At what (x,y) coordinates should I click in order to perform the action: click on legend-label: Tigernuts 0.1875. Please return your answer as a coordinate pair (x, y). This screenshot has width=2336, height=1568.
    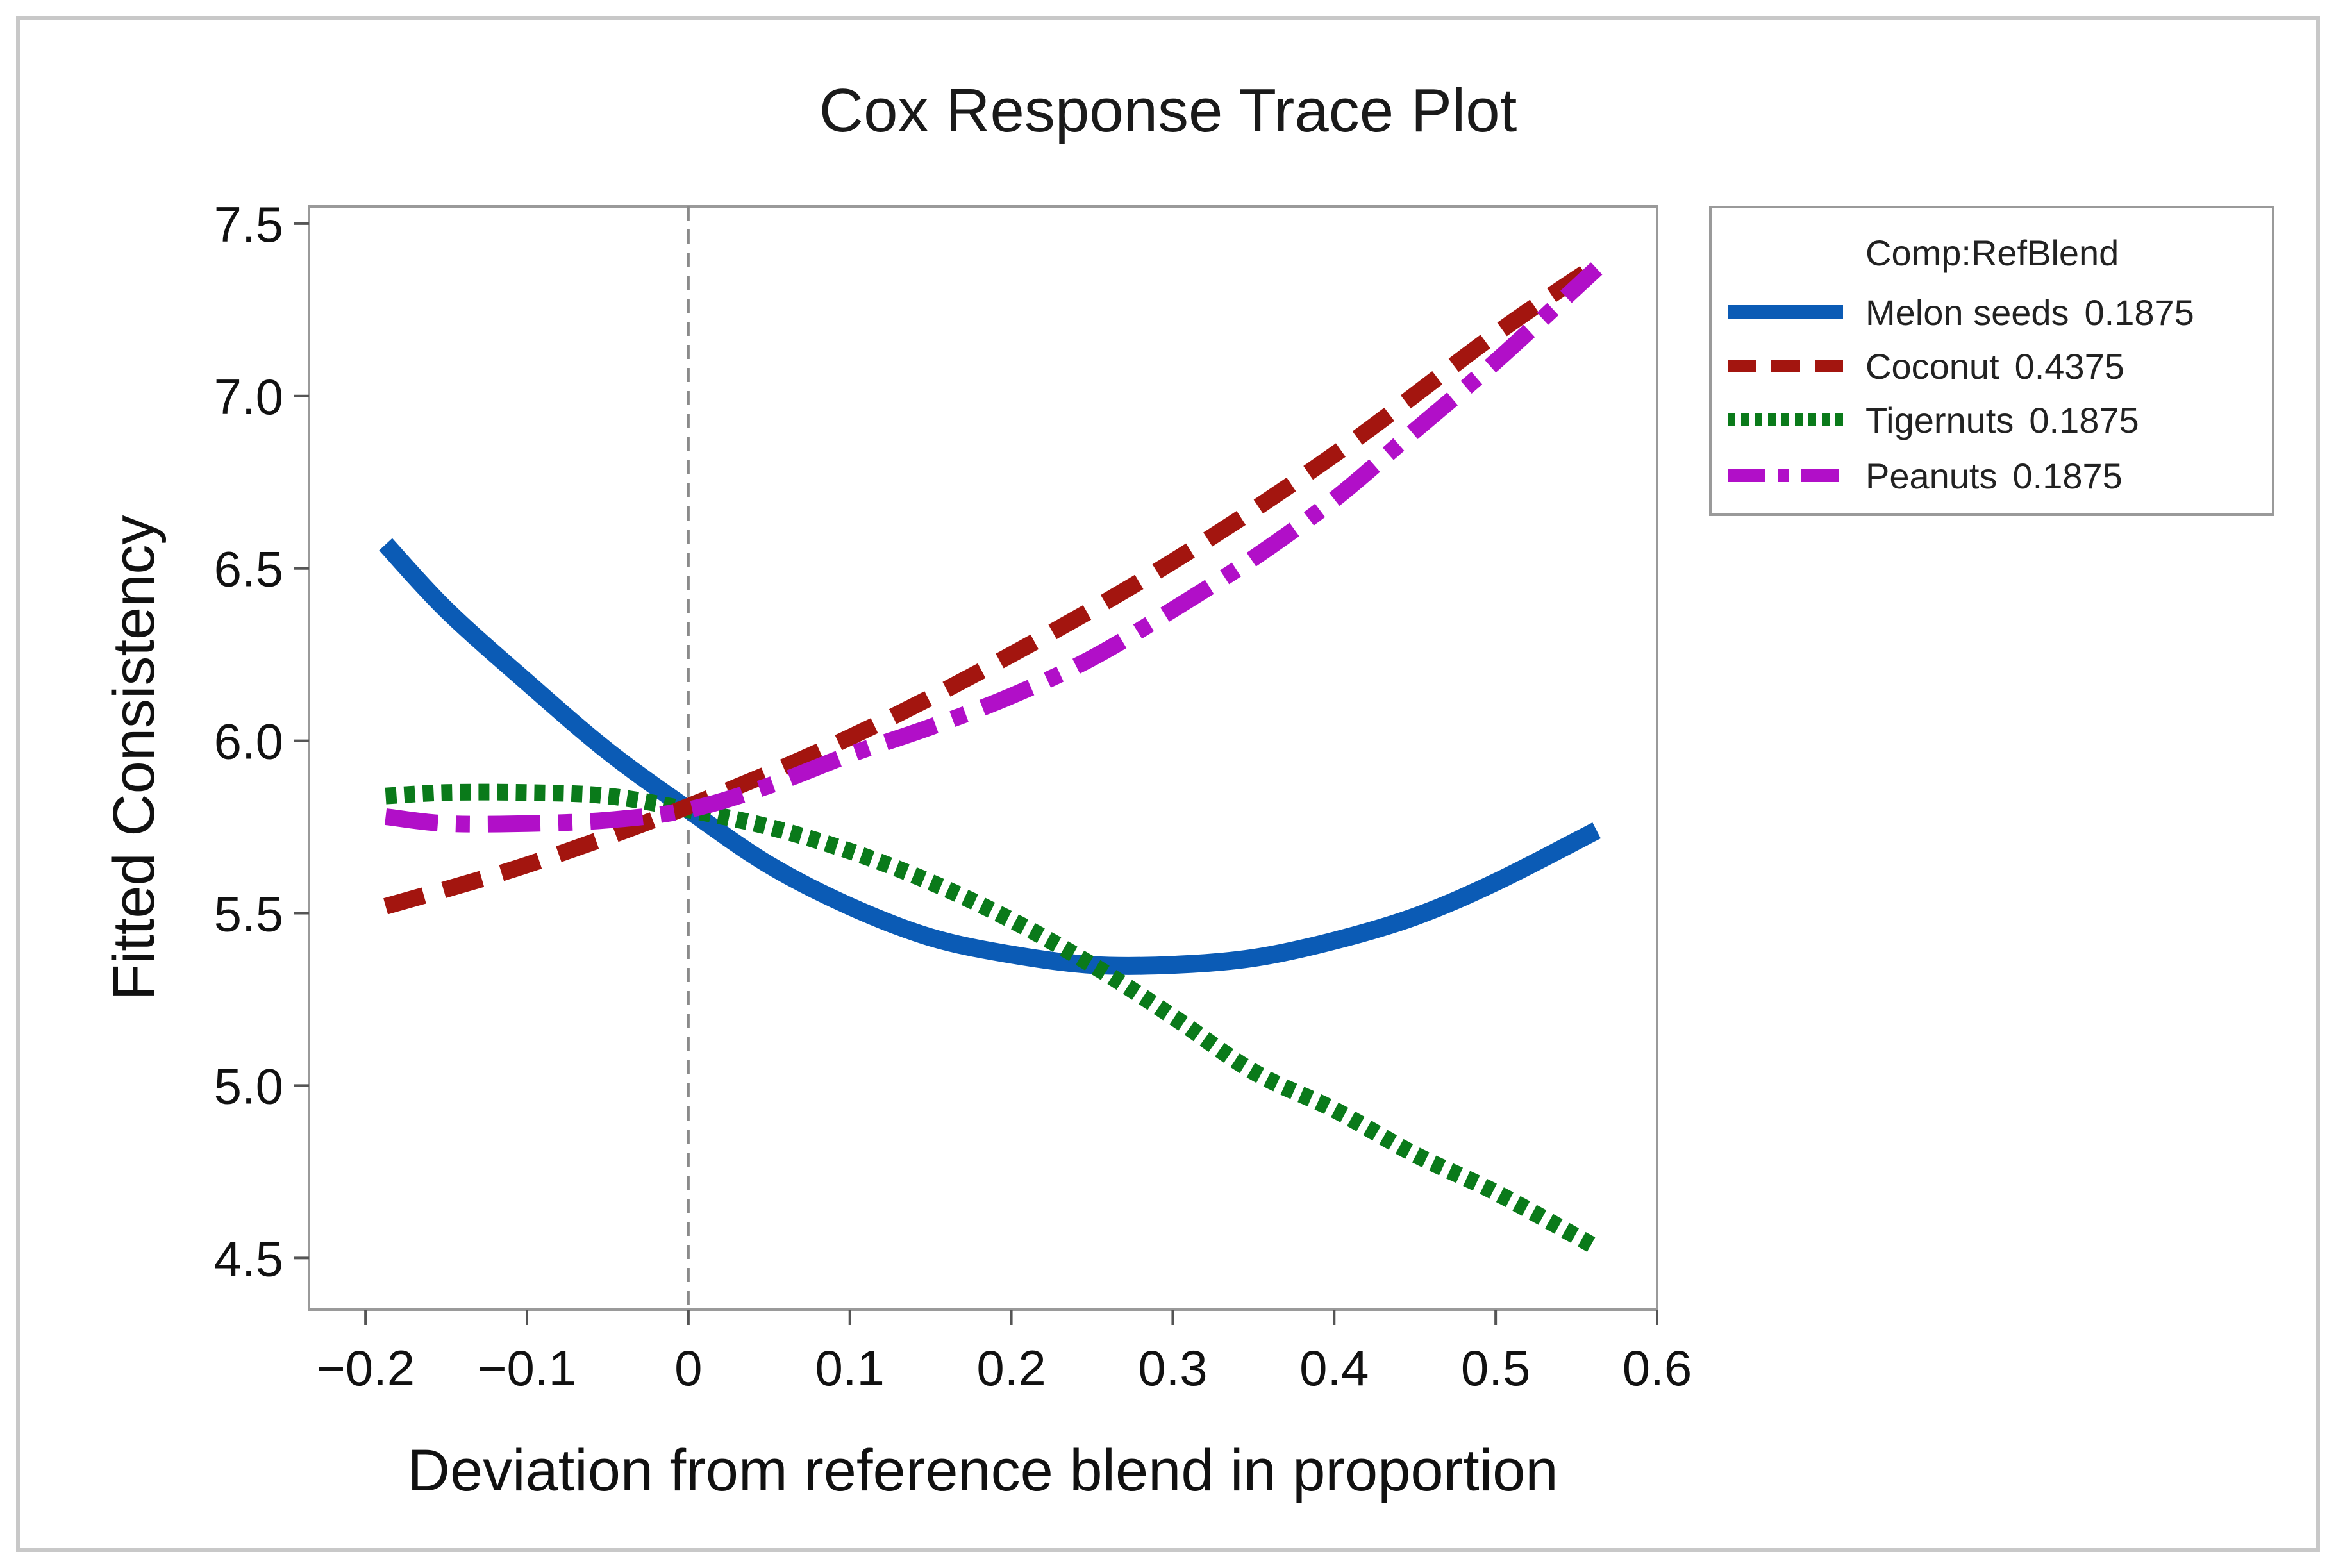
    Looking at the image, I should click on (2002, 420).